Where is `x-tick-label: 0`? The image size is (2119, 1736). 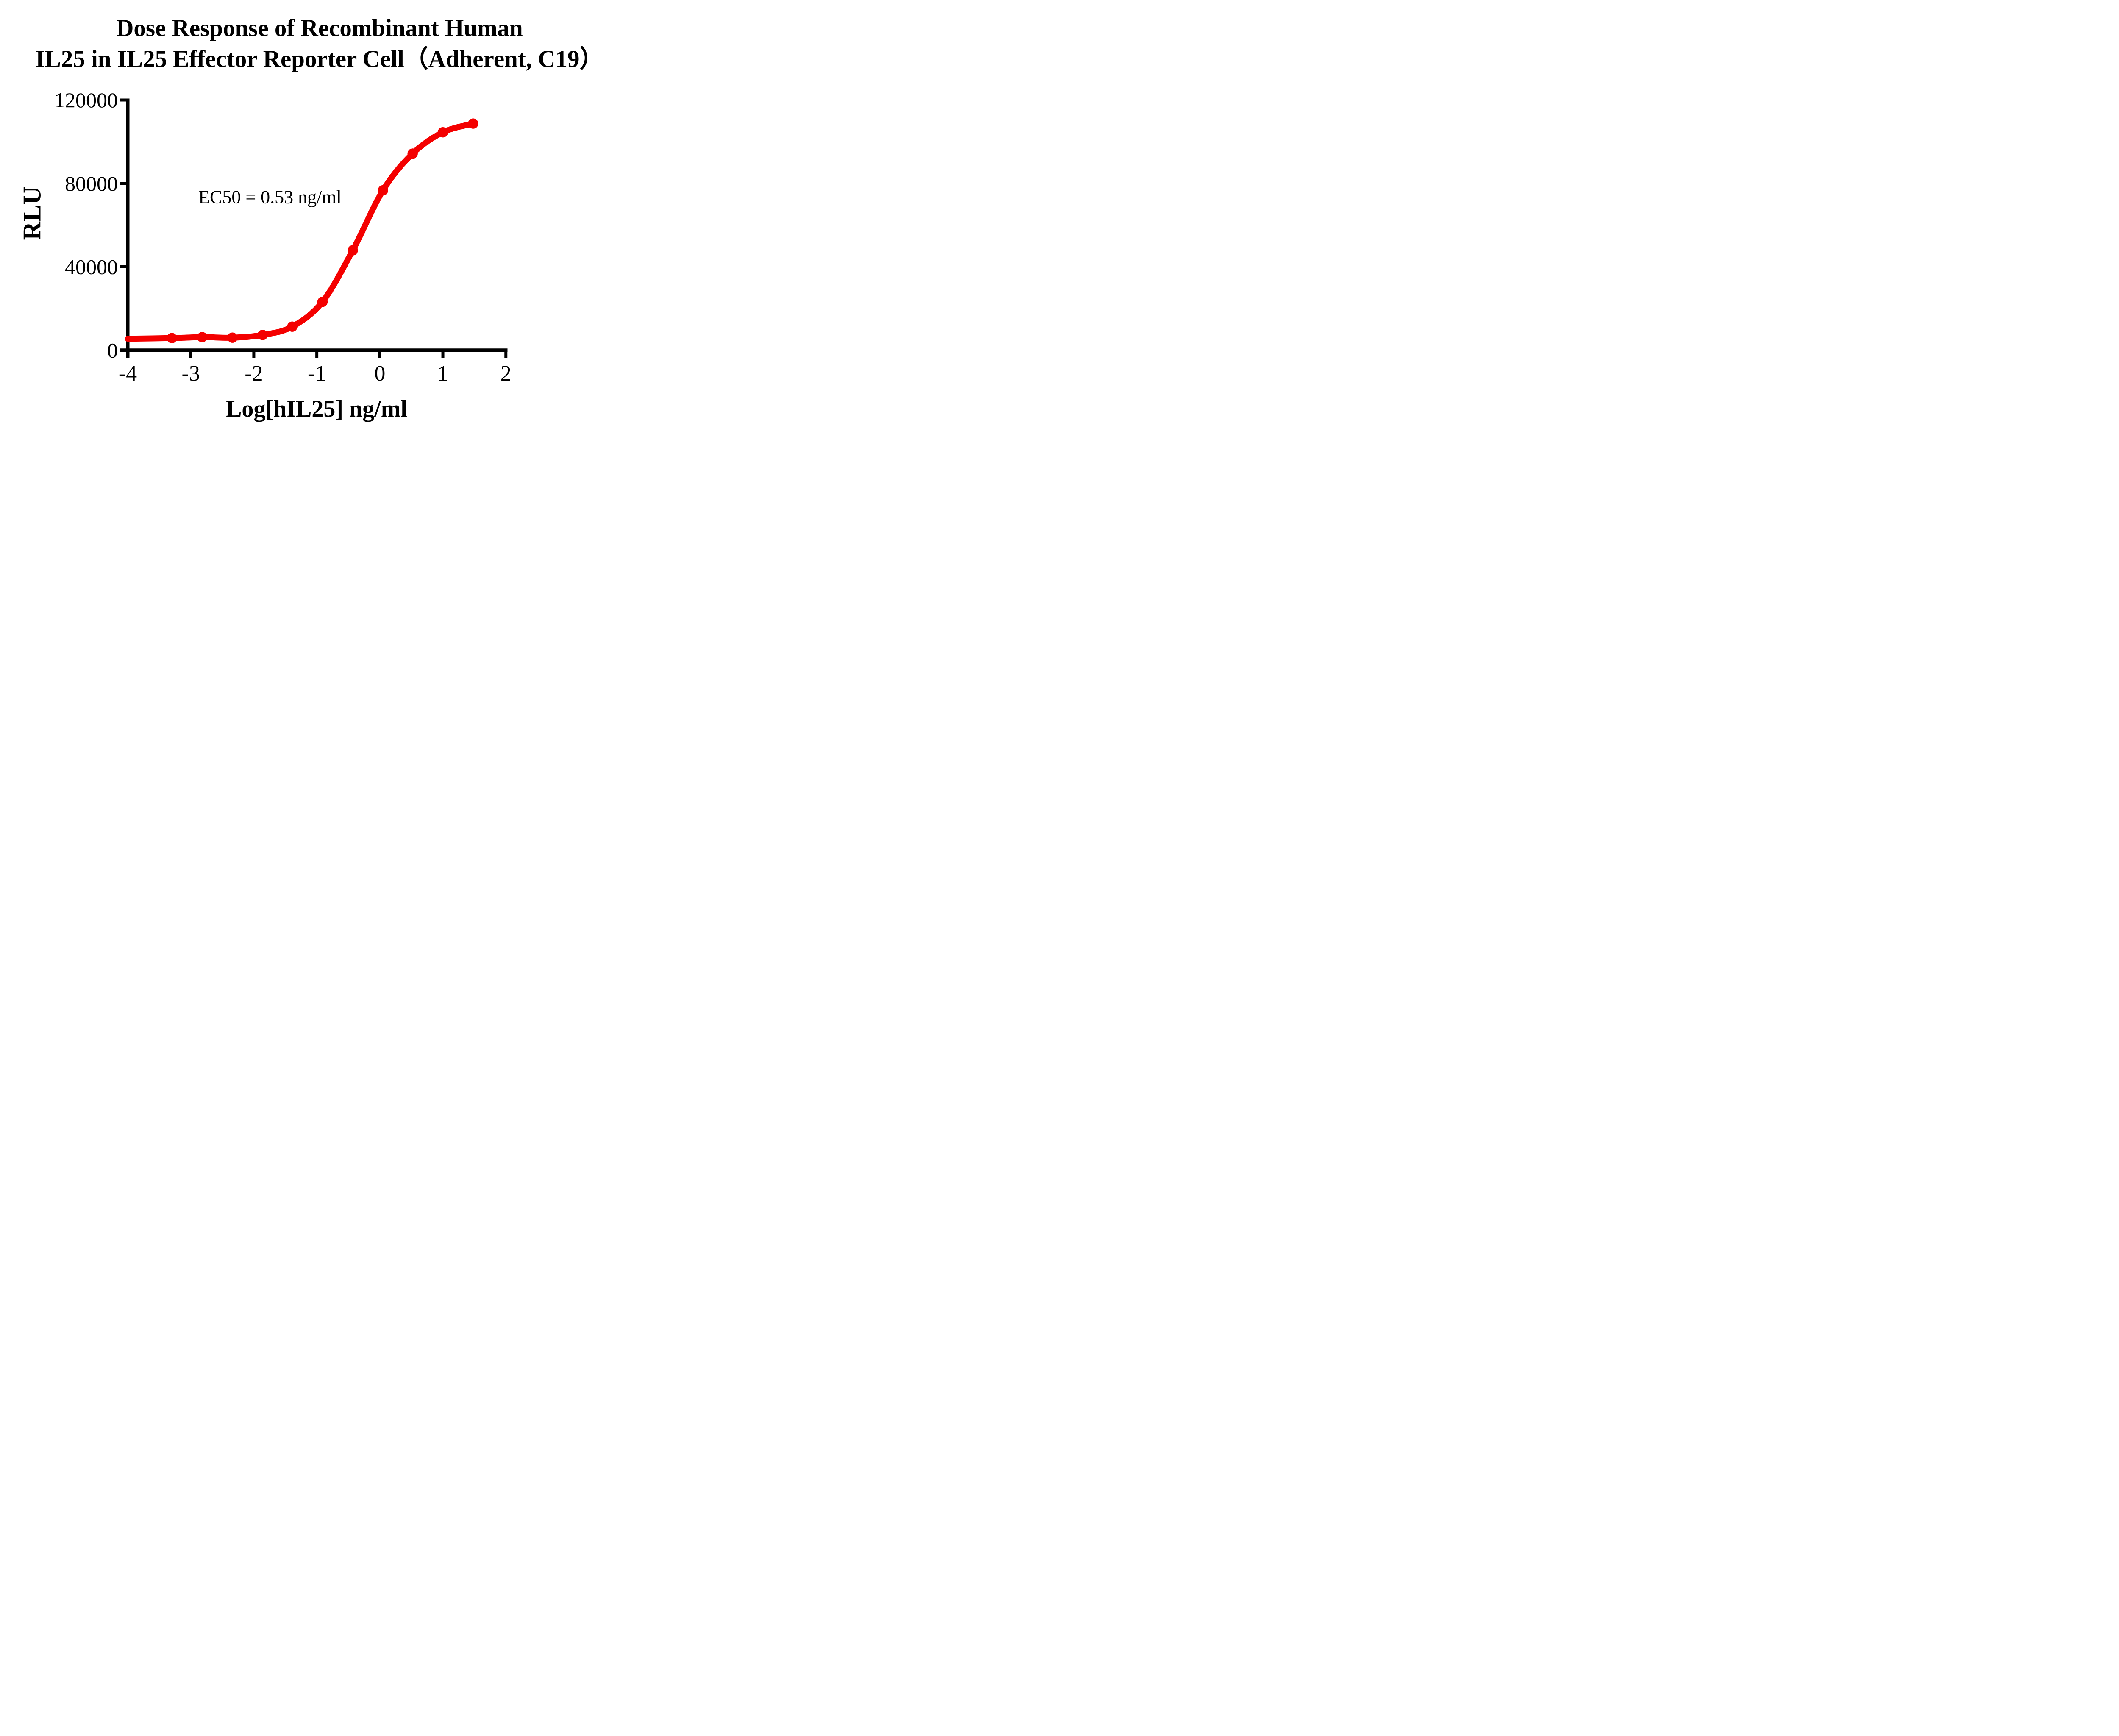
x-tick-label: 0 is located at coordinates (380, 374).